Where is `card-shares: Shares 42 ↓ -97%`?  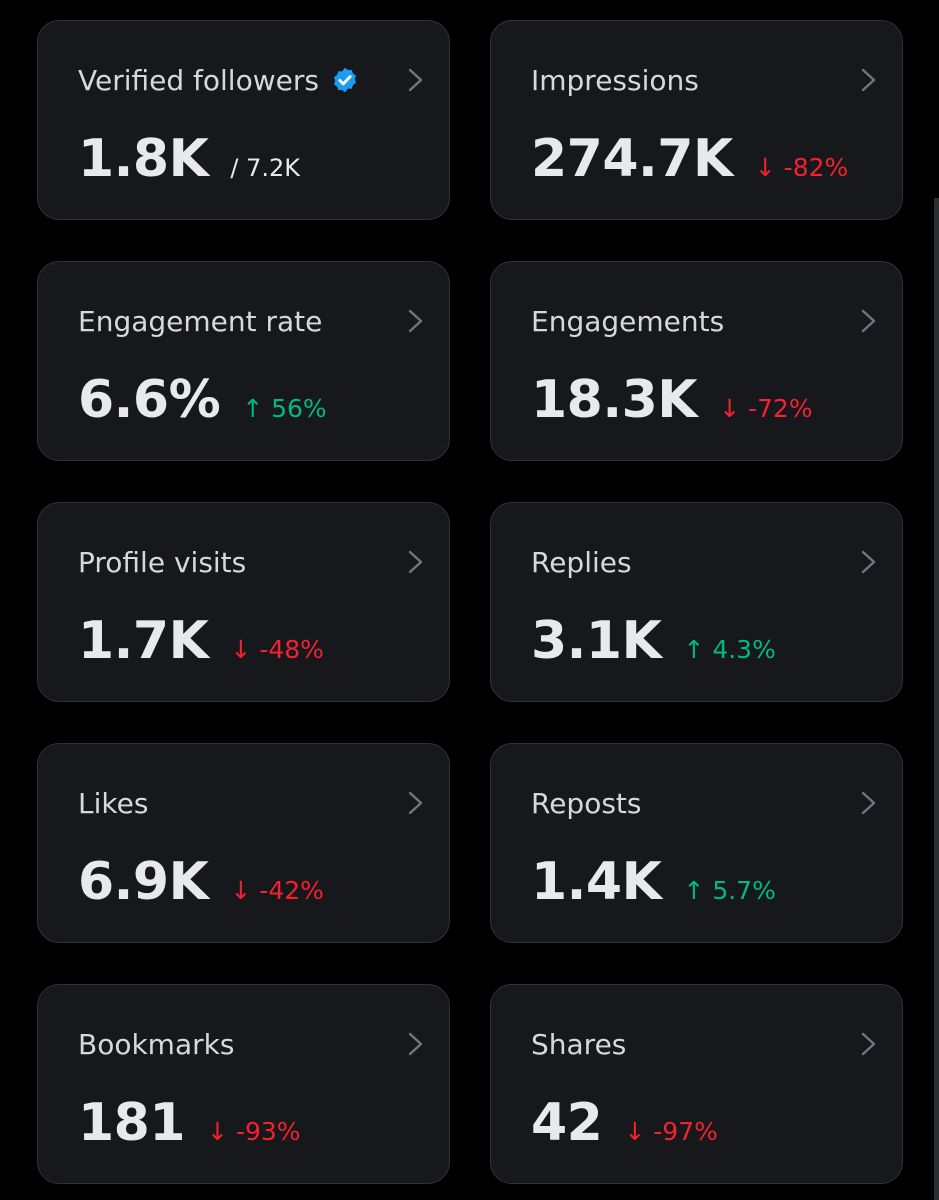
card-shares: Shares 42 ↓ -97% is located at coordinates (696, 1084).